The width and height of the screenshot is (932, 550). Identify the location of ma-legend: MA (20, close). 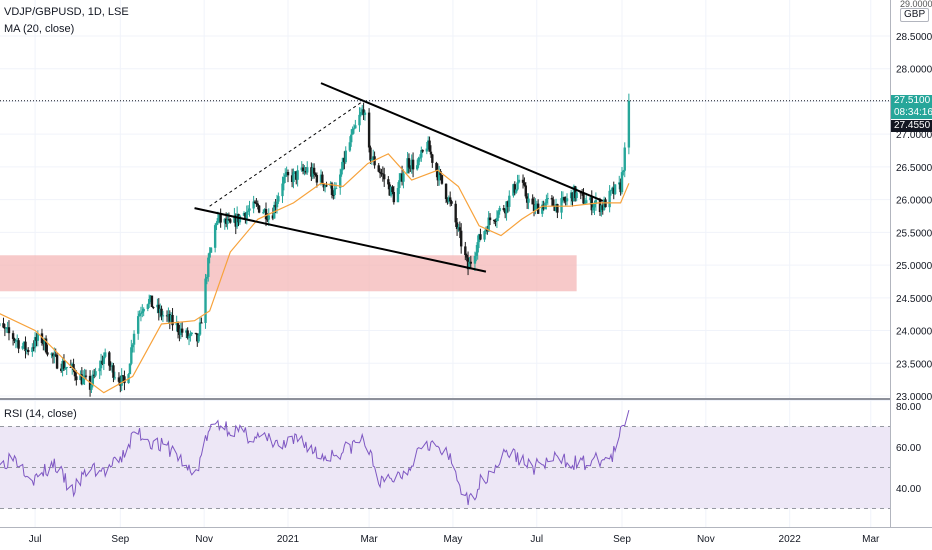
(39, 29).